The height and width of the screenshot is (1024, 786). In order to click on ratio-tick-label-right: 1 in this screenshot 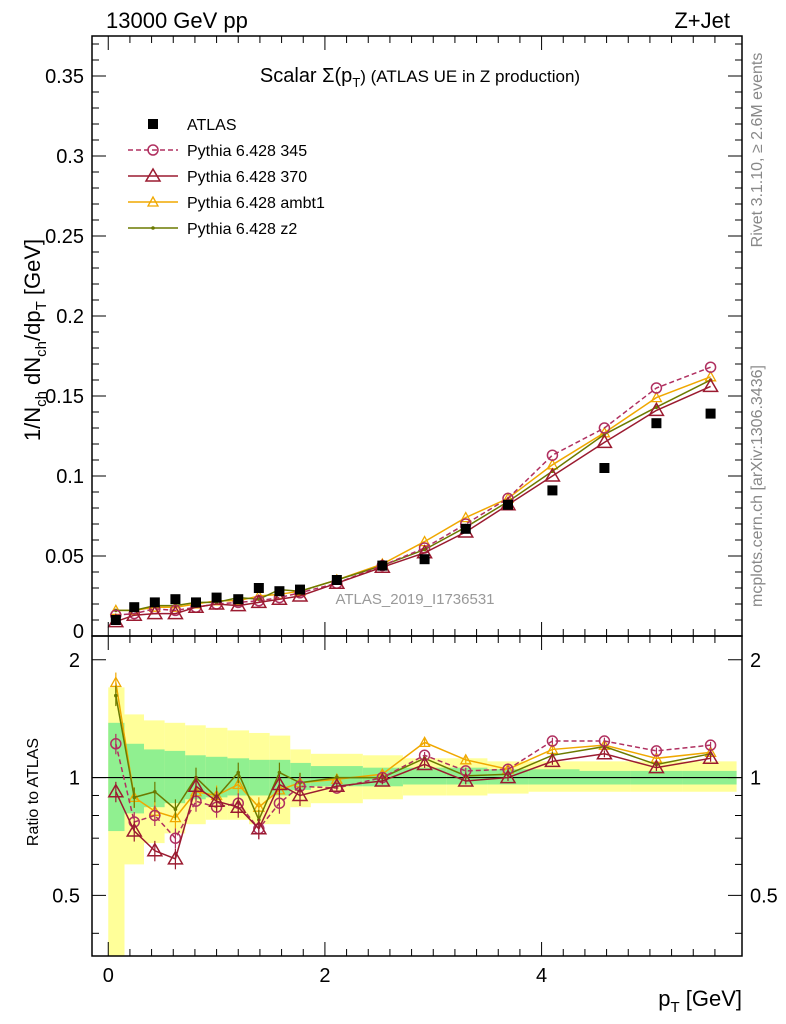, I will do `click(755, 779)`.